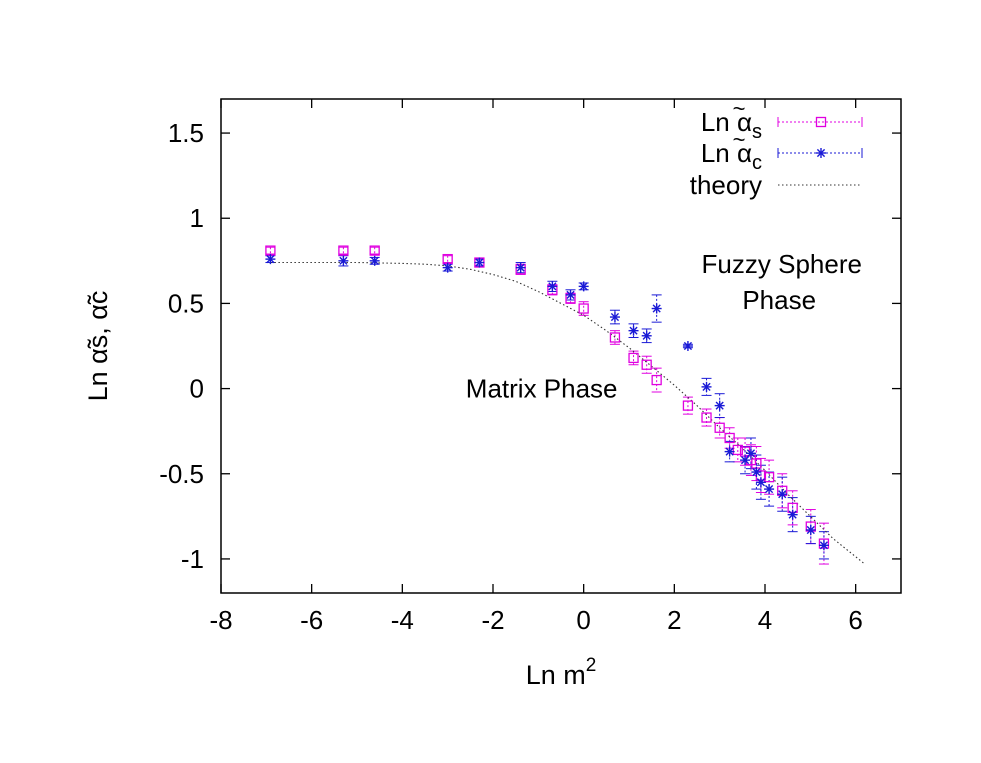 This screenshot has height=763, width=981. What do you see at coordinates (855, 620) in the screenshot?
I see `x-tick-label: 6` at bounding box center [855, 620].